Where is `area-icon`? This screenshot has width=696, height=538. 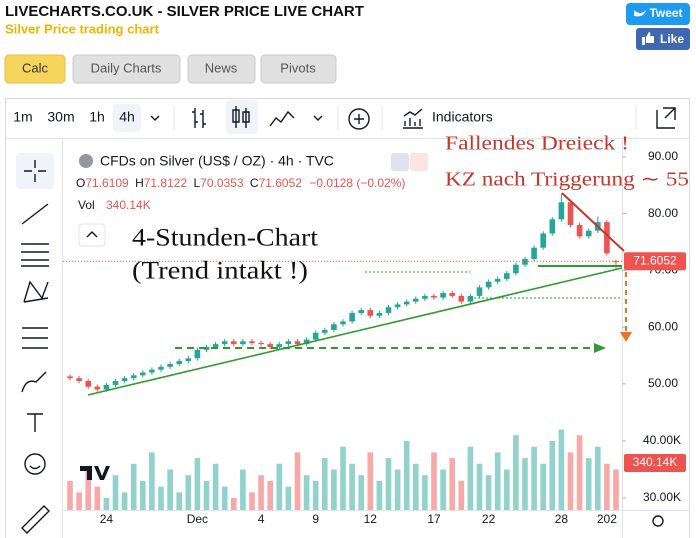 area-icon is located at coordinates (282, 118).